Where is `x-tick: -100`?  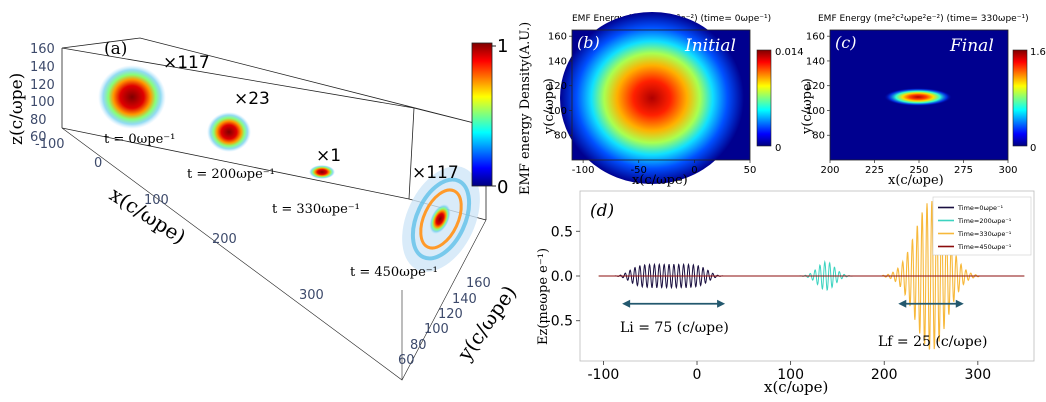
x-tick: -100 is located at coordinates (50, 144).